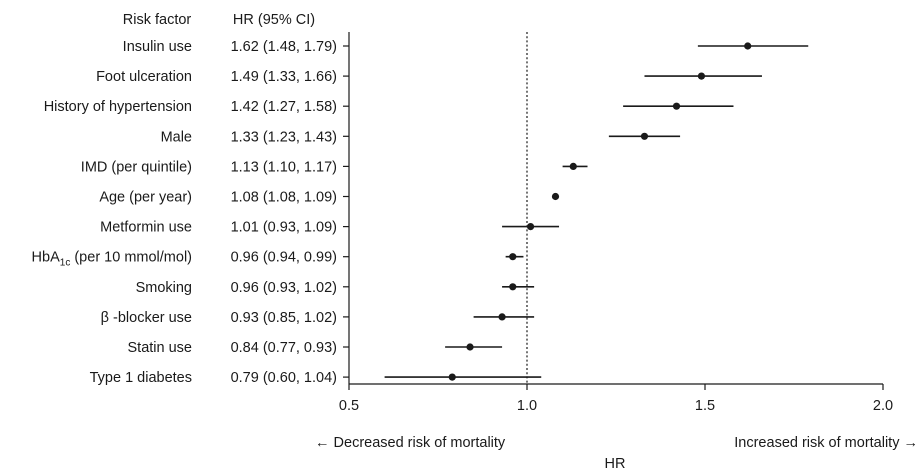 This screenshot has height=475, width=922. Describe the element at coordinates (883, 406) in the screenshot. I see `x-tick-label: 2.0` at that location.